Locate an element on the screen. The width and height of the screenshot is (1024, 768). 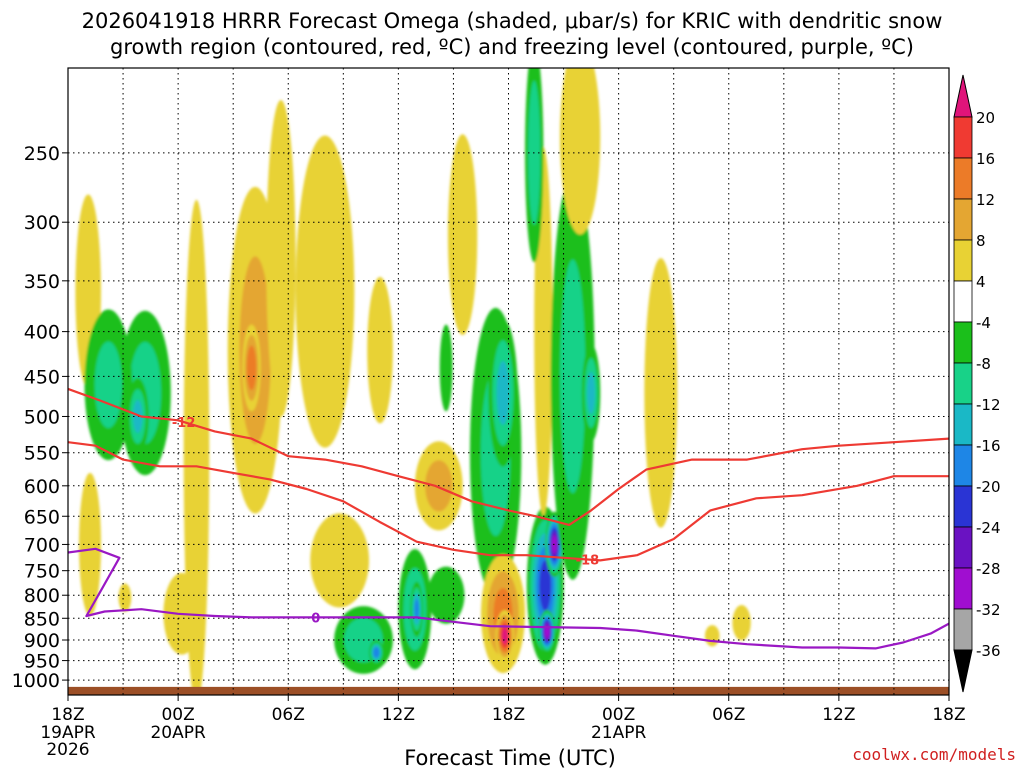
y-tick-label-350: 350 is located at coordinates (42, 282).